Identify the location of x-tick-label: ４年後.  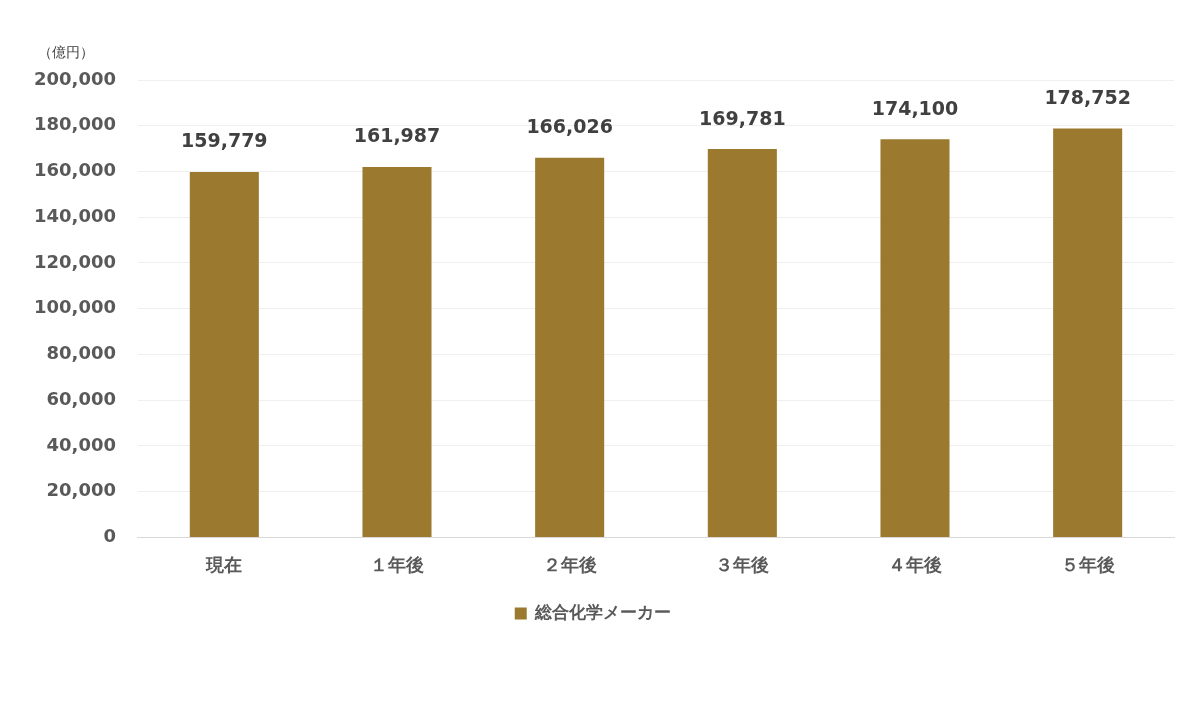
(915, 564).